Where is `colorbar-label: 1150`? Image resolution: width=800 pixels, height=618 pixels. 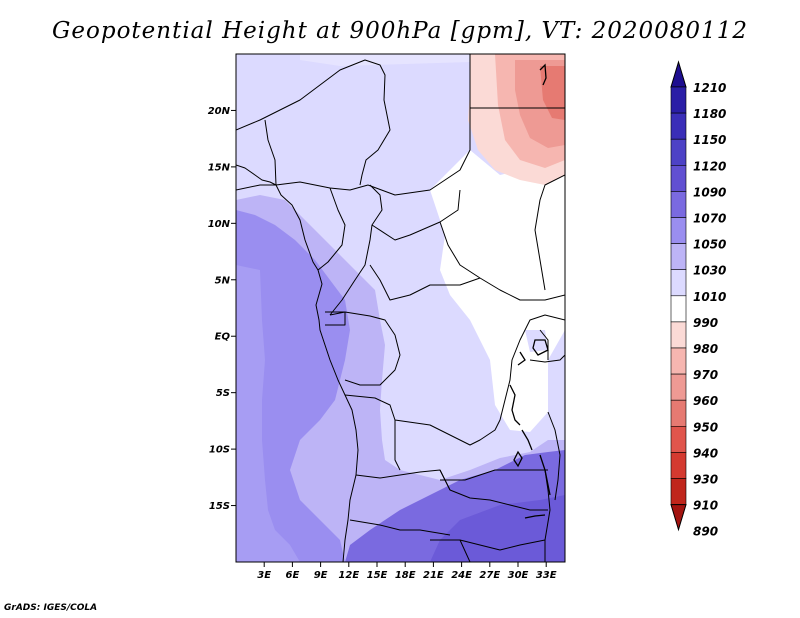 colorbar-label: 1150 is located at coordinates (709, 140).